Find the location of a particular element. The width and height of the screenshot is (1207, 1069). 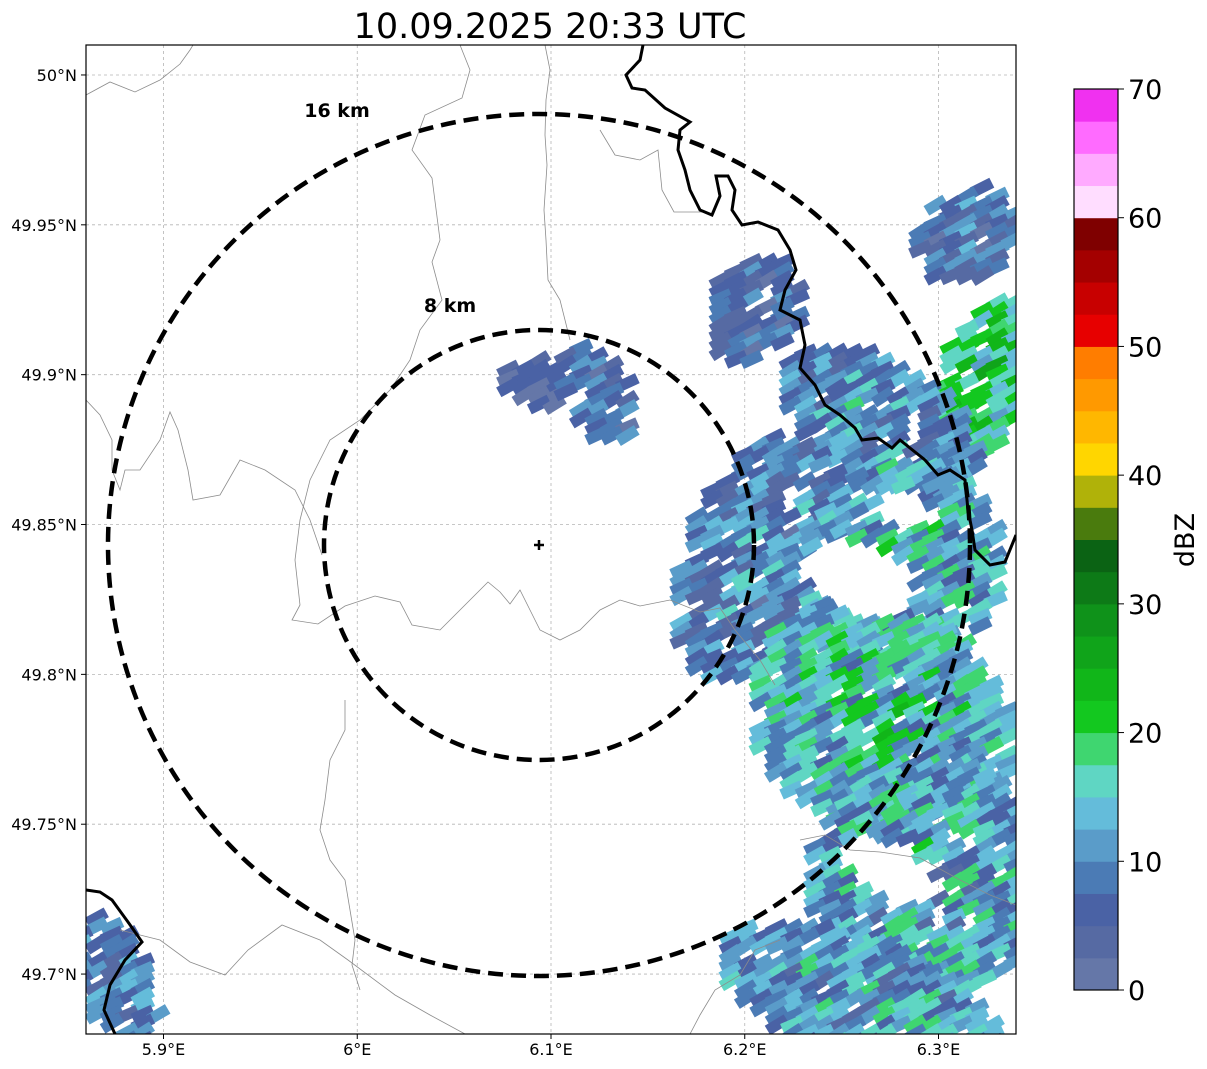

y-tick-label: 50°N is located at coordinates (57, 75).